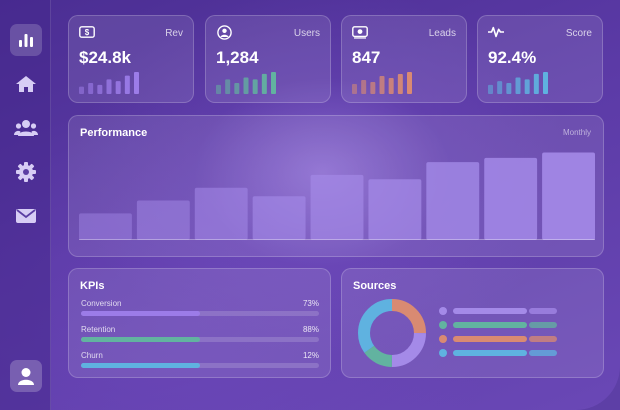 The image size is (620, 410). Describe the element at coordinates (224, 32) in the screenshot. I see `user-circle-icon` at that location.